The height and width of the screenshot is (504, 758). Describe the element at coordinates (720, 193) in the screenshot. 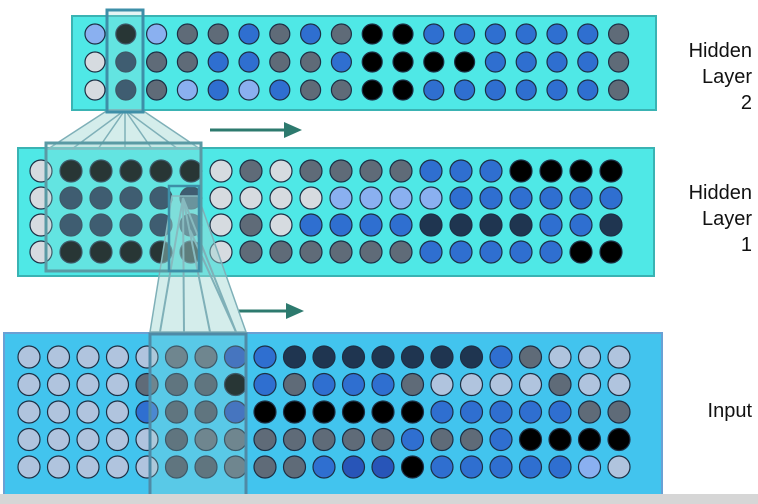

I see `hidden-layer-1-label-line-1: Hidden` at that location.